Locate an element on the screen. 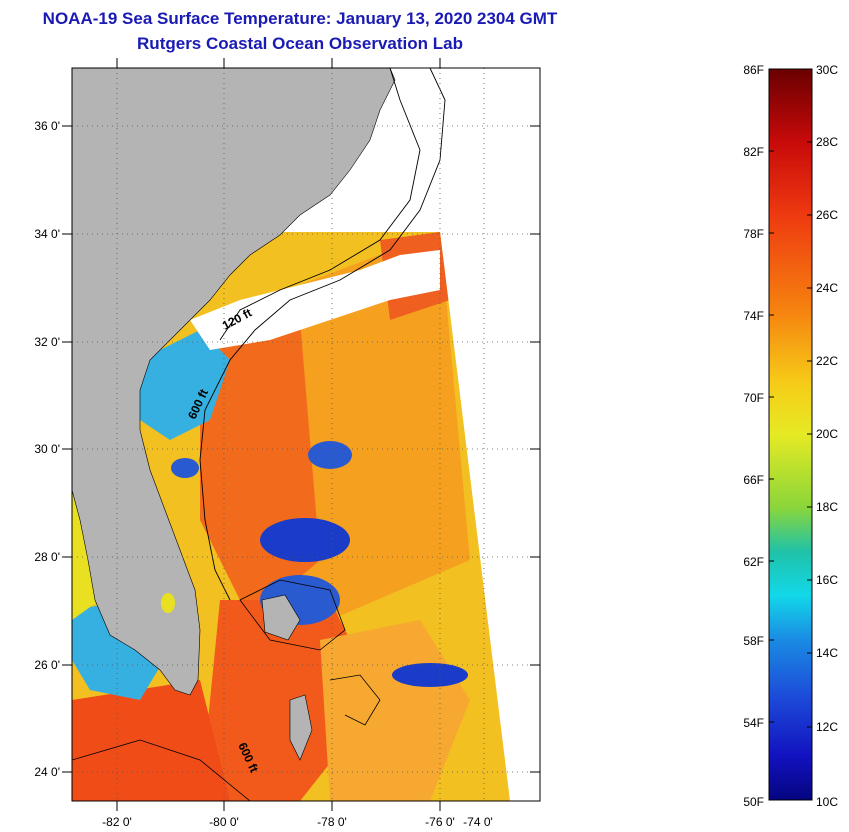 The width and height of the screenshot is (849, 832). colorbar-c-label: 22C is located at coordinates (827, 361).